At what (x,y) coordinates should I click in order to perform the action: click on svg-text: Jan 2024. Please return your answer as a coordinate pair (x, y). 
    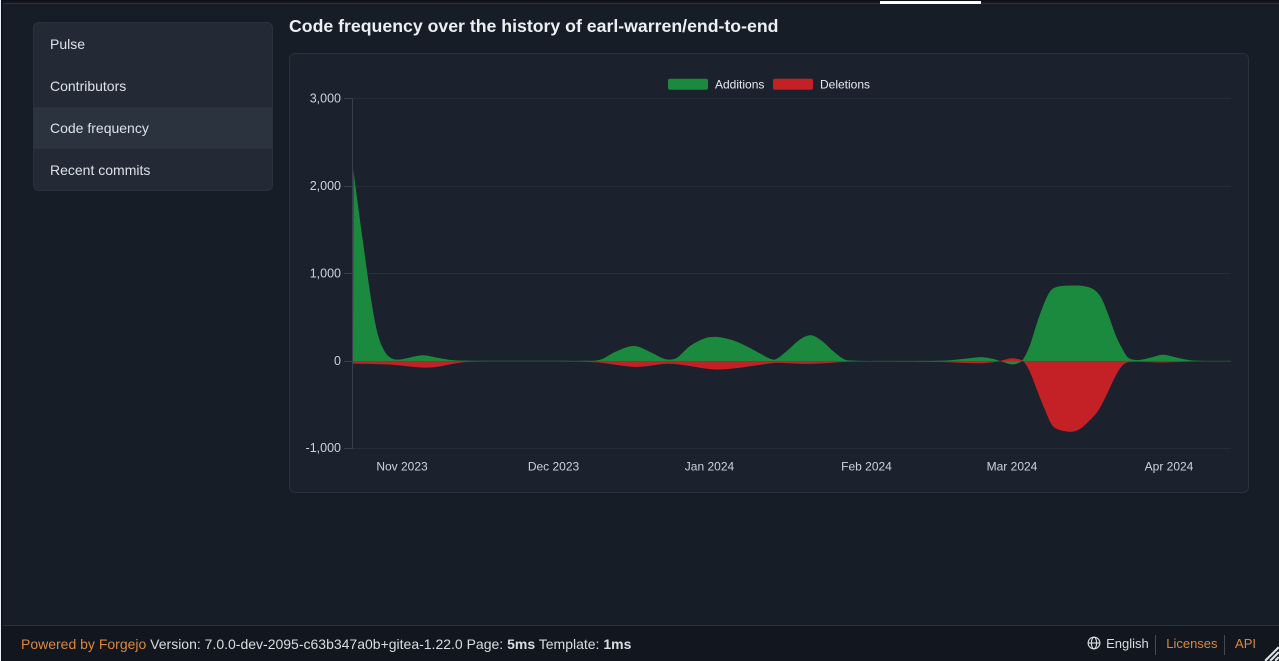
    Looking at the image, I should click on (710, 467).